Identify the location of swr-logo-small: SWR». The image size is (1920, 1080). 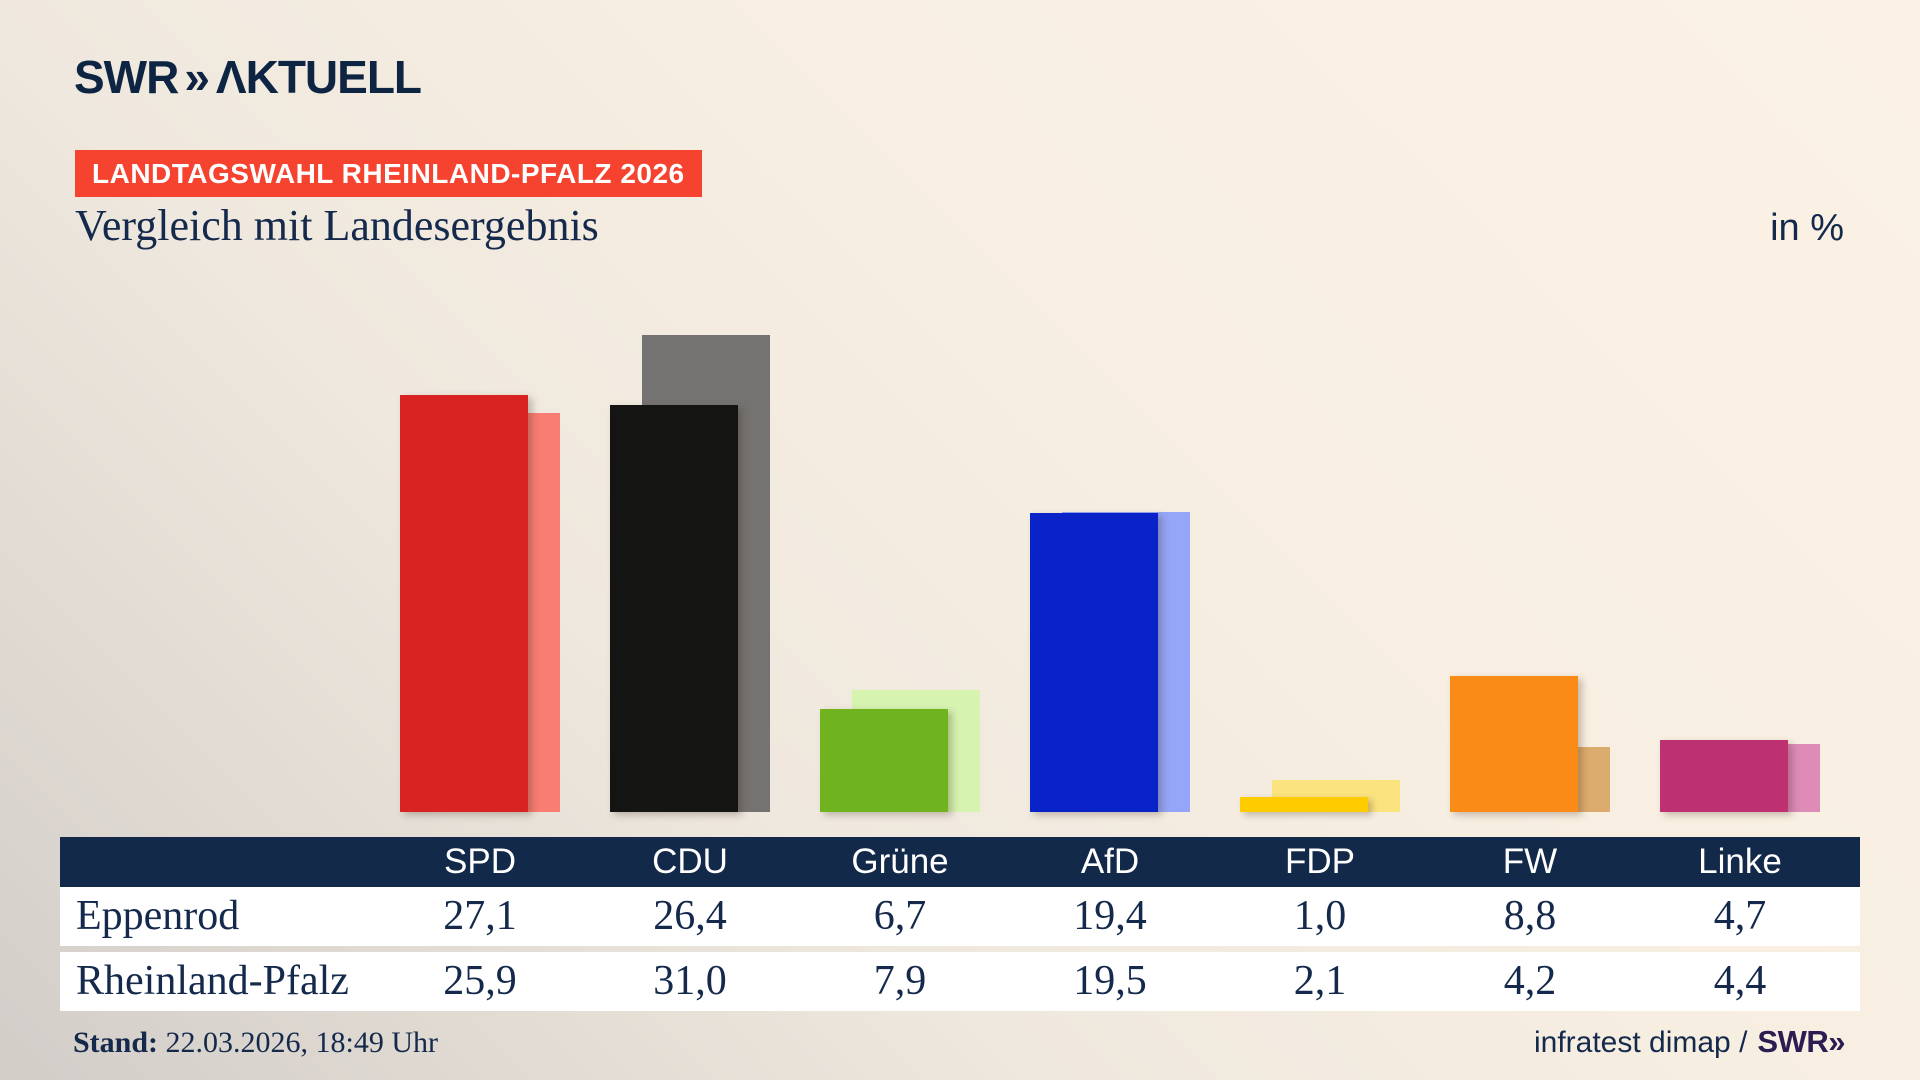
(1801, 1041).